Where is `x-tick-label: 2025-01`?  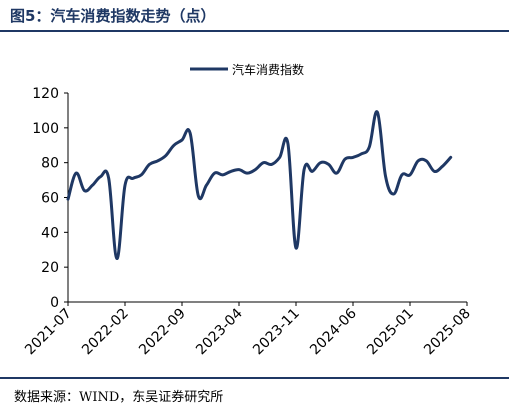 x-tick-label: 2025-01 is located at coordinates (390, 332).